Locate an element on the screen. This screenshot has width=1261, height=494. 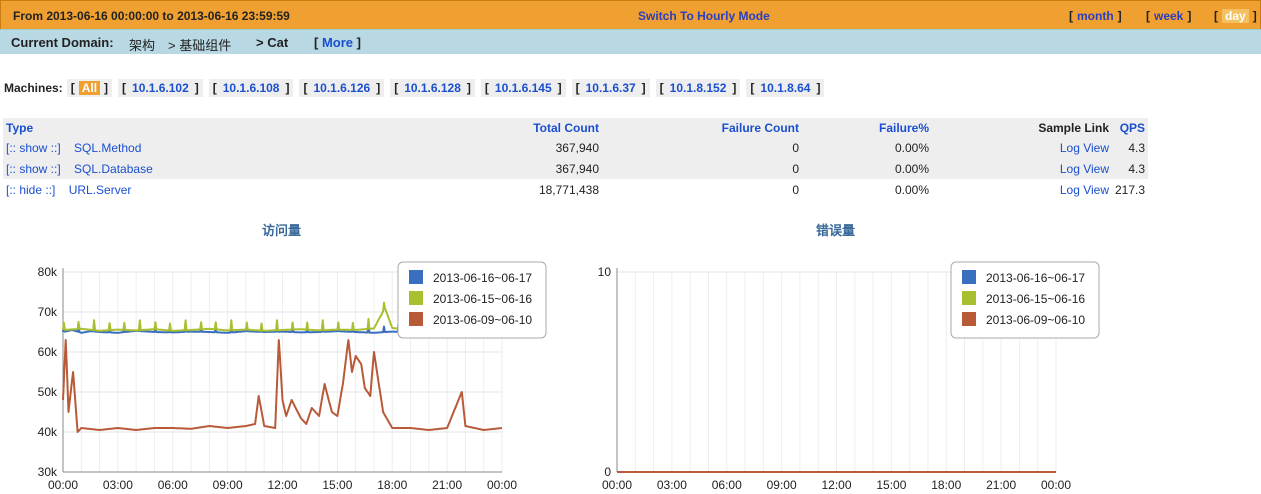
machine-item: [10.1.8.152] is located at coordinates (698, 88).